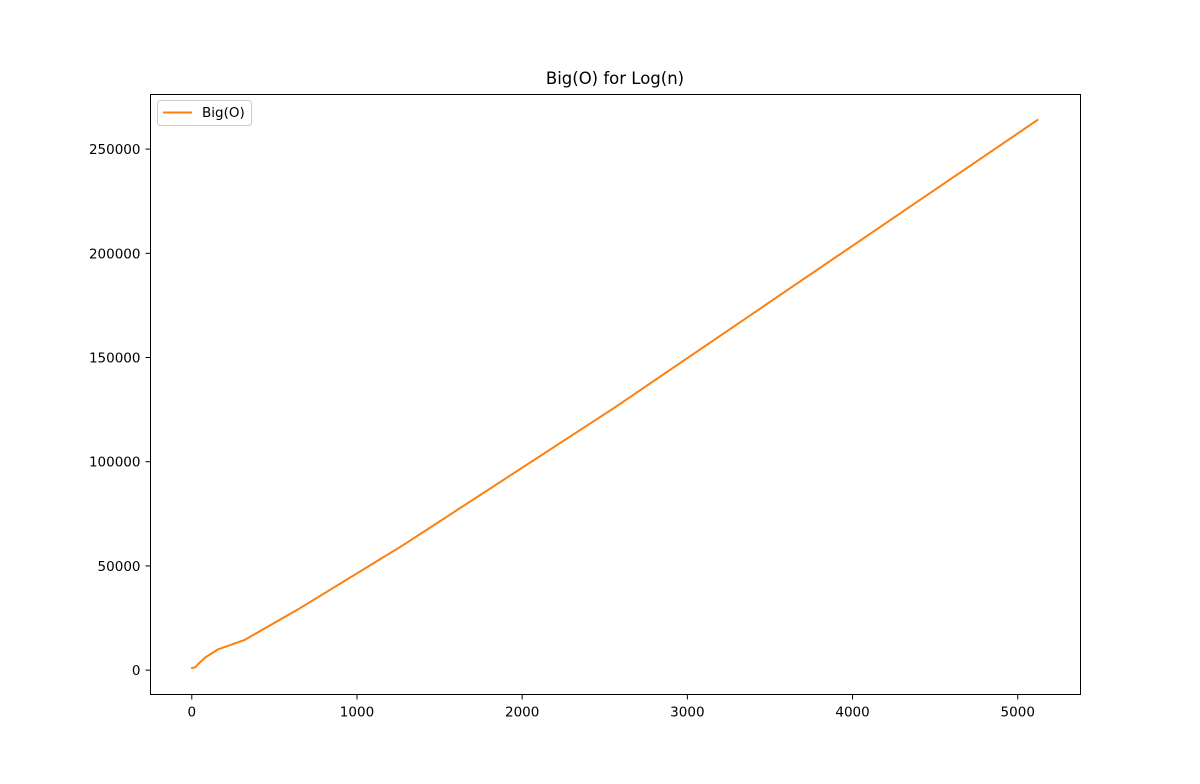 This screenshot has height=784, width=1200. What do you see at coordinates (1018, 713) in the screenshot?
I see `x-tick-label: 5000` at bounding box center [1018, 713].